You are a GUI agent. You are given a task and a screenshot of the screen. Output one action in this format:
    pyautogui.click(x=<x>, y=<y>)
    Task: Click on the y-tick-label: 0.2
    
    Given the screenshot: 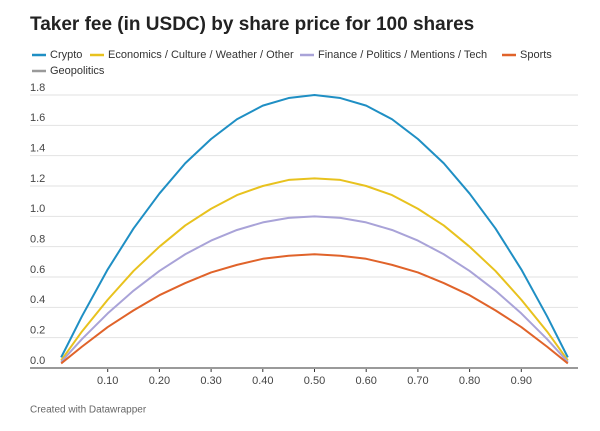 What is the action you would take?
    pyautogui.click(x=37, y=331)
    